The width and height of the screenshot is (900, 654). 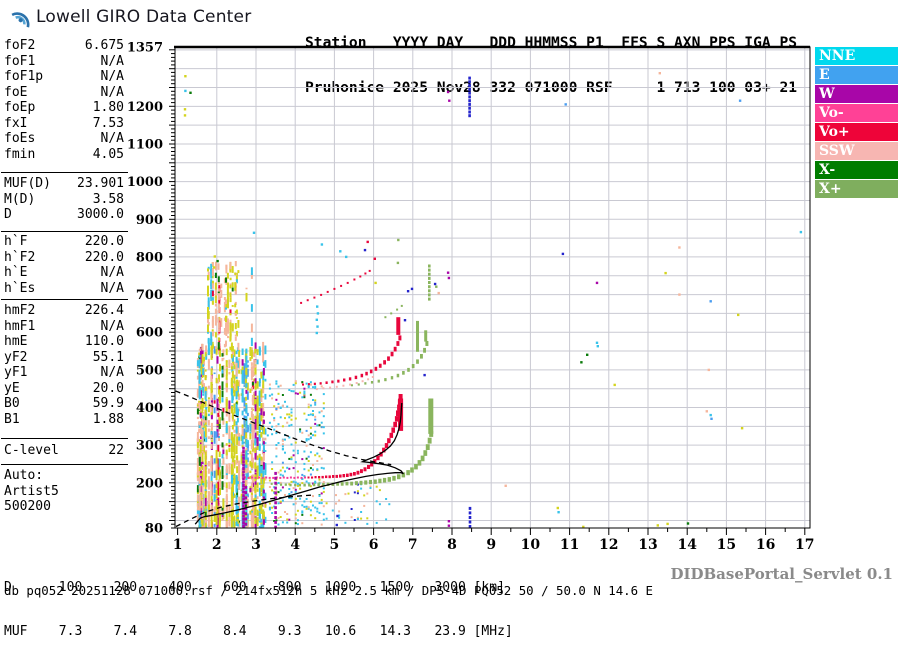 What do you see at coordinates (20, 138) in the screenshot?
I see `readout-label: foEs` at bounding box center [20, 138].